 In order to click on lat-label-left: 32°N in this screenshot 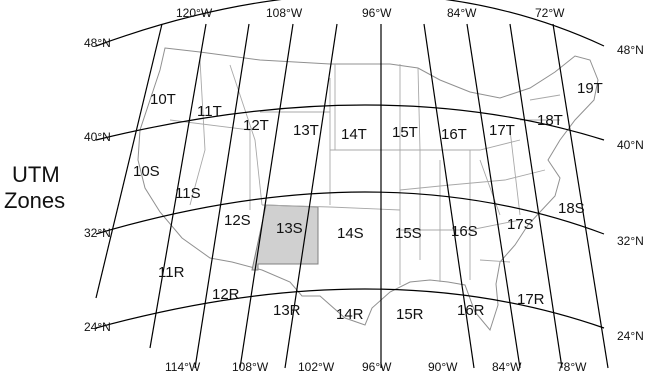, I will do `click(97, 233)`.